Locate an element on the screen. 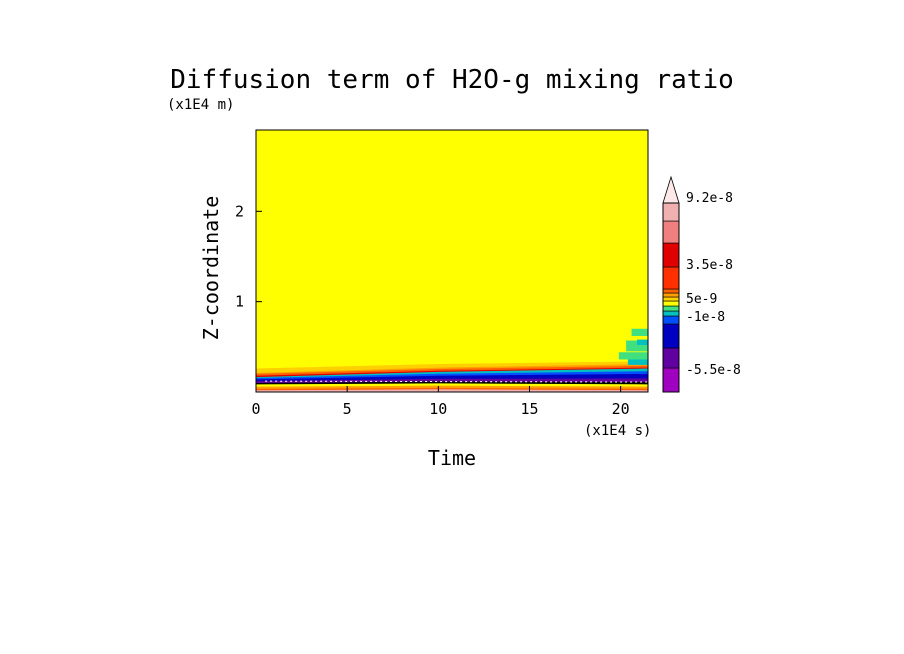 The image size is (904, 654). colorbar-labels: -5.5e-8 -1e-8 5e-9 3.5e-8 9.2e-8 is located at coordinates (713, 284).